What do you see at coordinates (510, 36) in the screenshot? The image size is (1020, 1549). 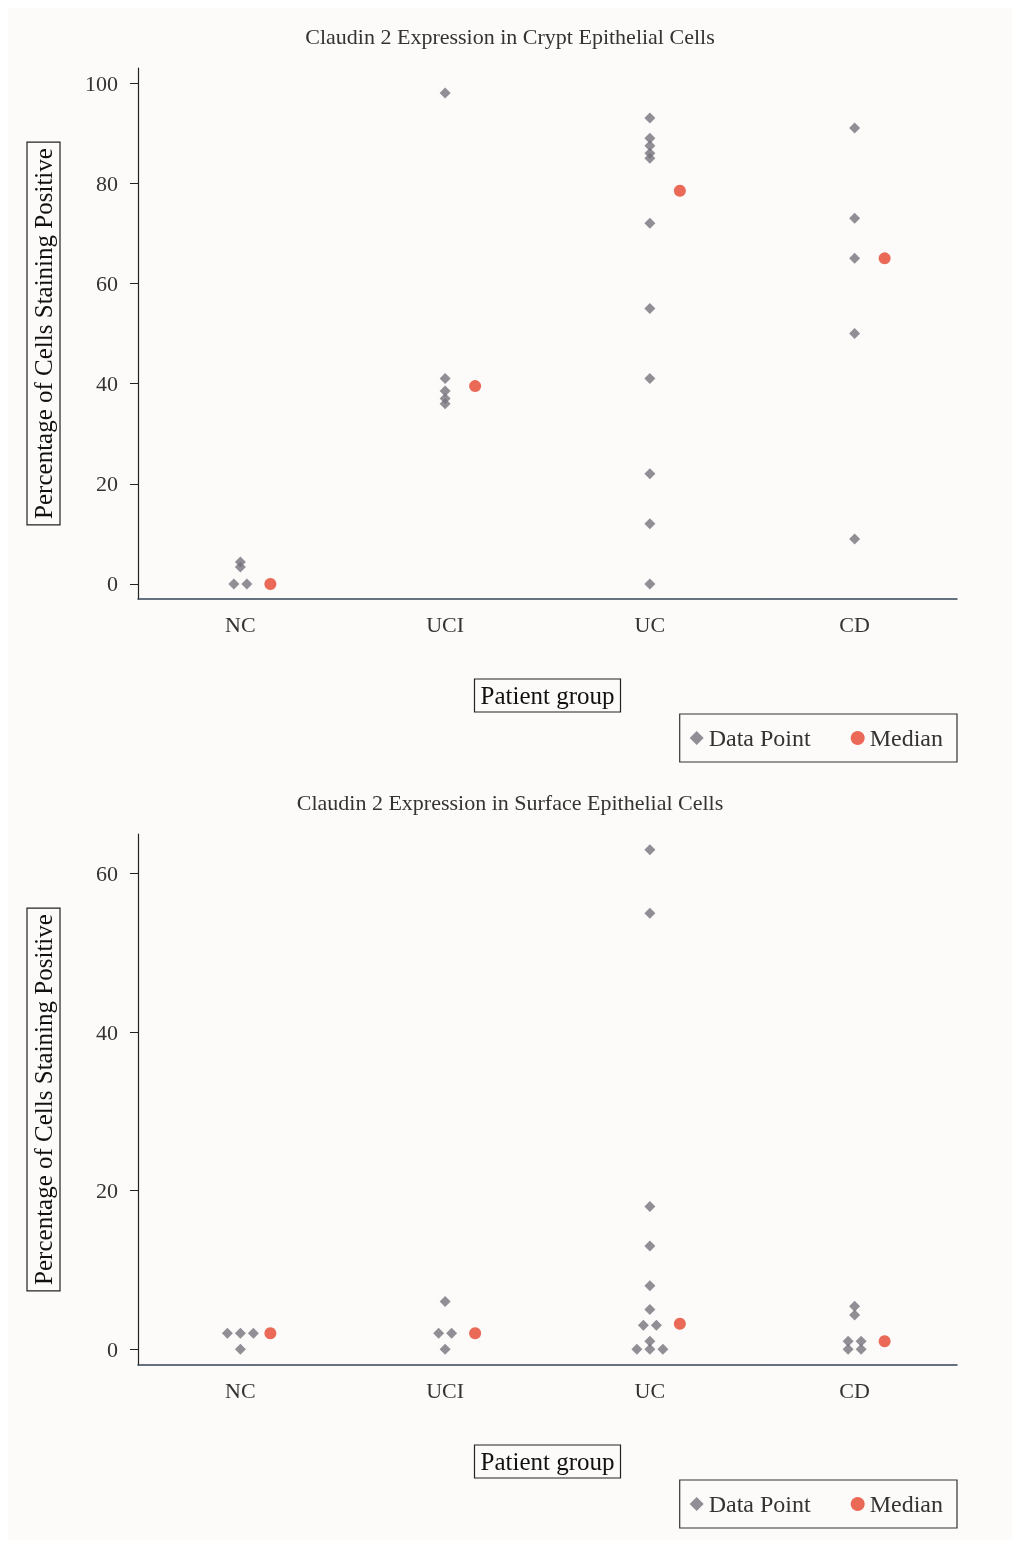 I see `chart-title: Claudin 2 Expression in Crypt Epithelial Cells` at bounding box center [510, 36].